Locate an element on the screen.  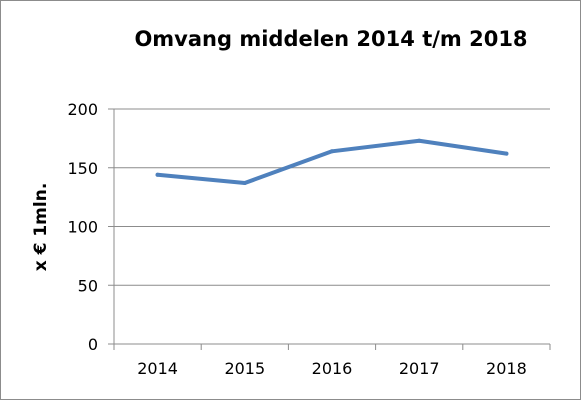
data-point-2015 is located at coordinates (244, 183).